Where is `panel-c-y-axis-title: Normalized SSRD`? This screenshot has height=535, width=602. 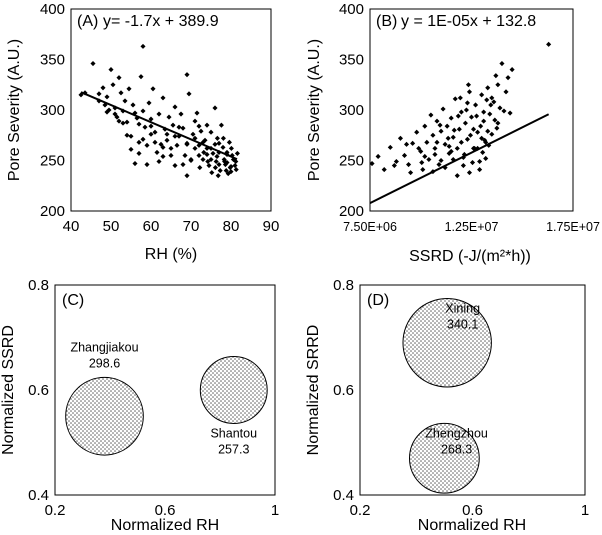 panel-c-y-axis-title: Normalized SSRD is located at coordinates (8, 390).